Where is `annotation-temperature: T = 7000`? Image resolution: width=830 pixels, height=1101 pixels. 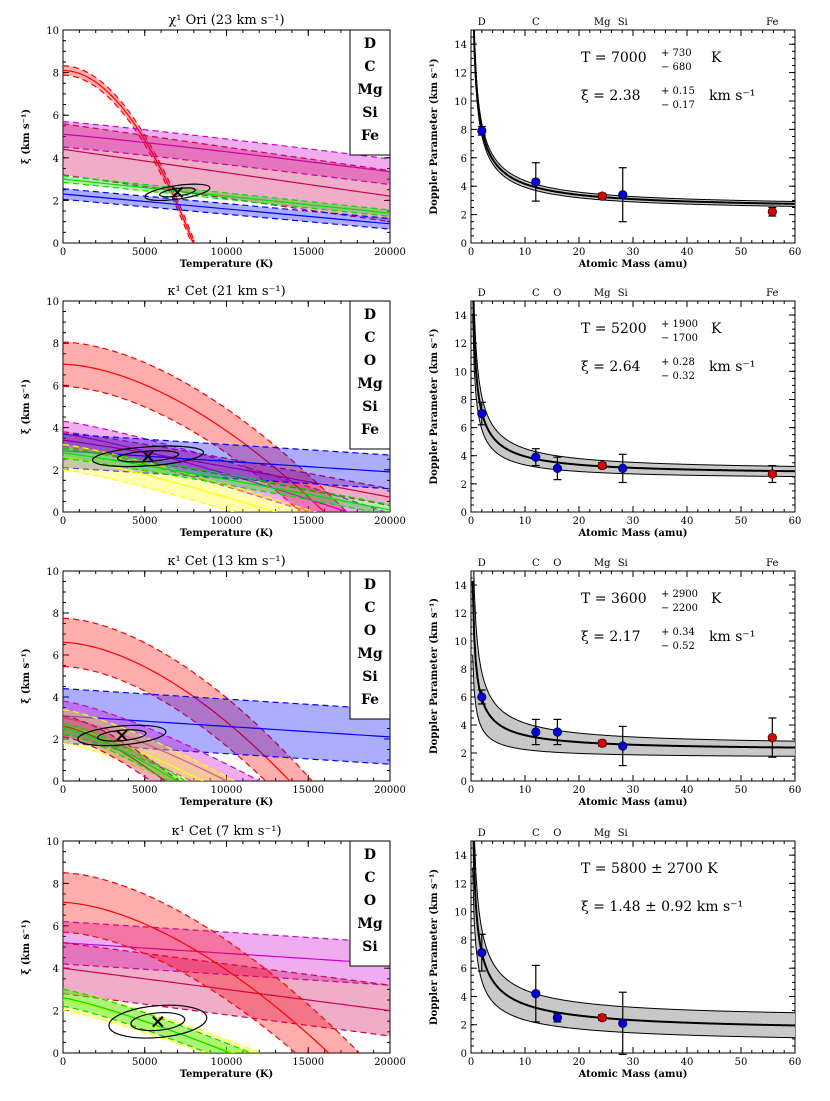 annotation-temperature: T = 7000 is located at coordinates (614, 58).